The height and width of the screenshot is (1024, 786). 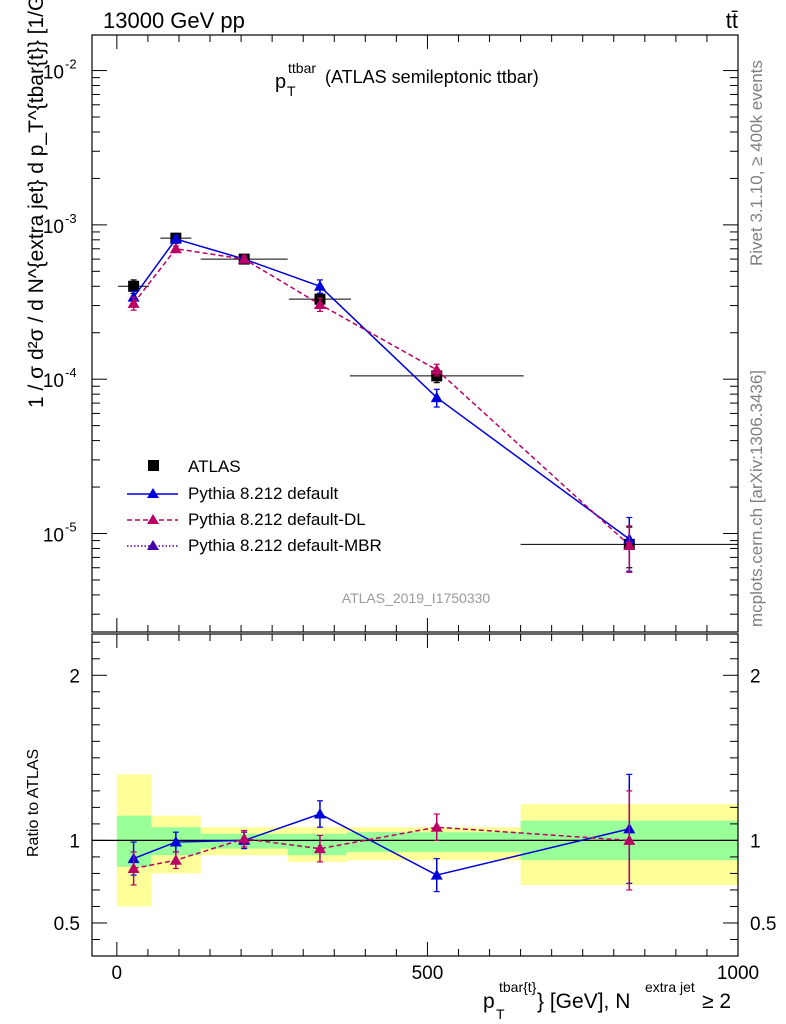 What do you see at coordinates (74, 676) in the screenshot?
I see `ratio-y-tick-label: 2` at bounding box center [74, 676].